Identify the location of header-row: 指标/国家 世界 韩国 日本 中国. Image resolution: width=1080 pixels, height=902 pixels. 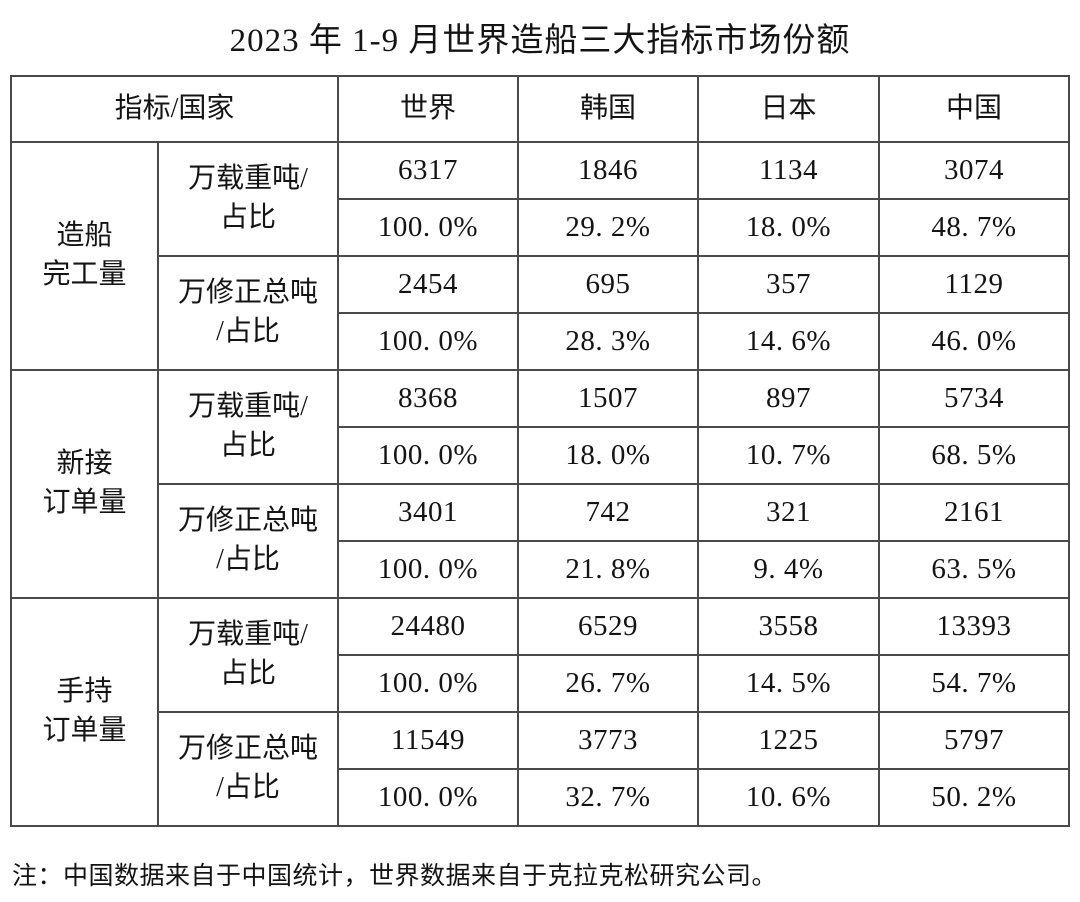
(540, 109).